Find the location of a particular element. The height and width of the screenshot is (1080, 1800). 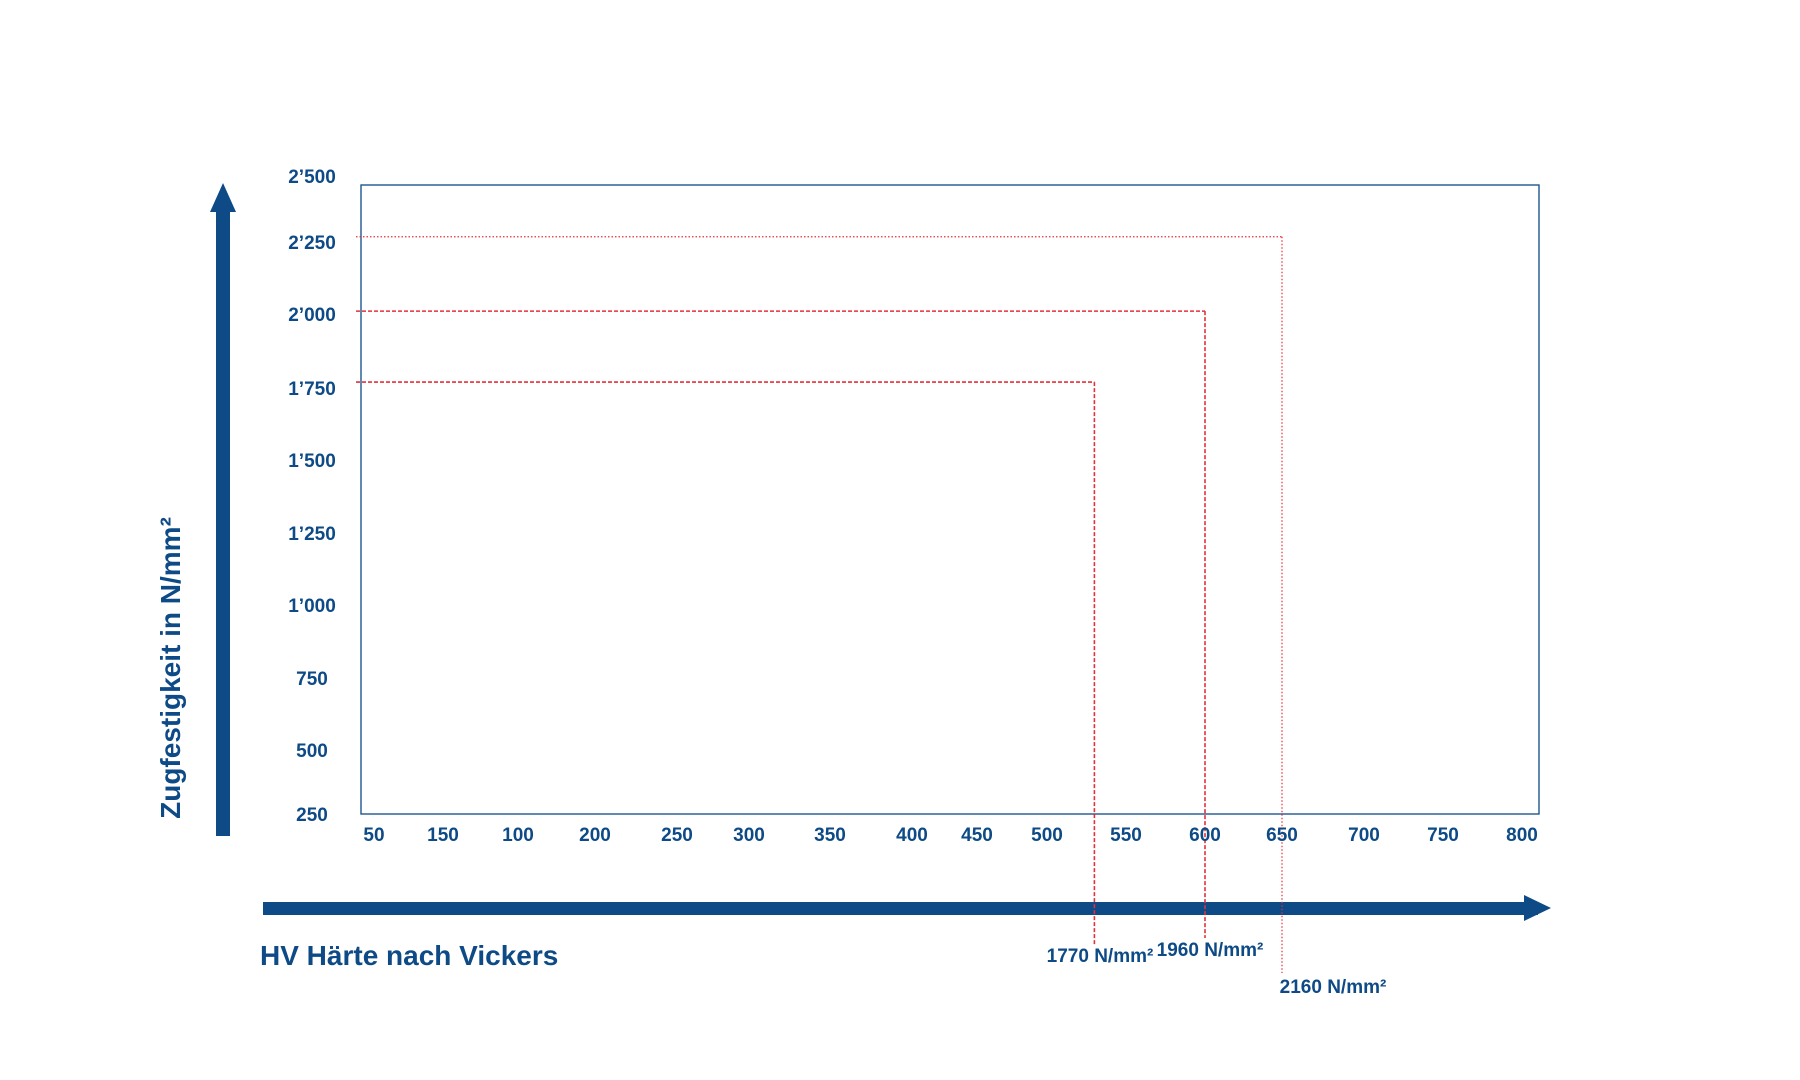

y-axis-arrow-head is located at coordinates (223, 197).